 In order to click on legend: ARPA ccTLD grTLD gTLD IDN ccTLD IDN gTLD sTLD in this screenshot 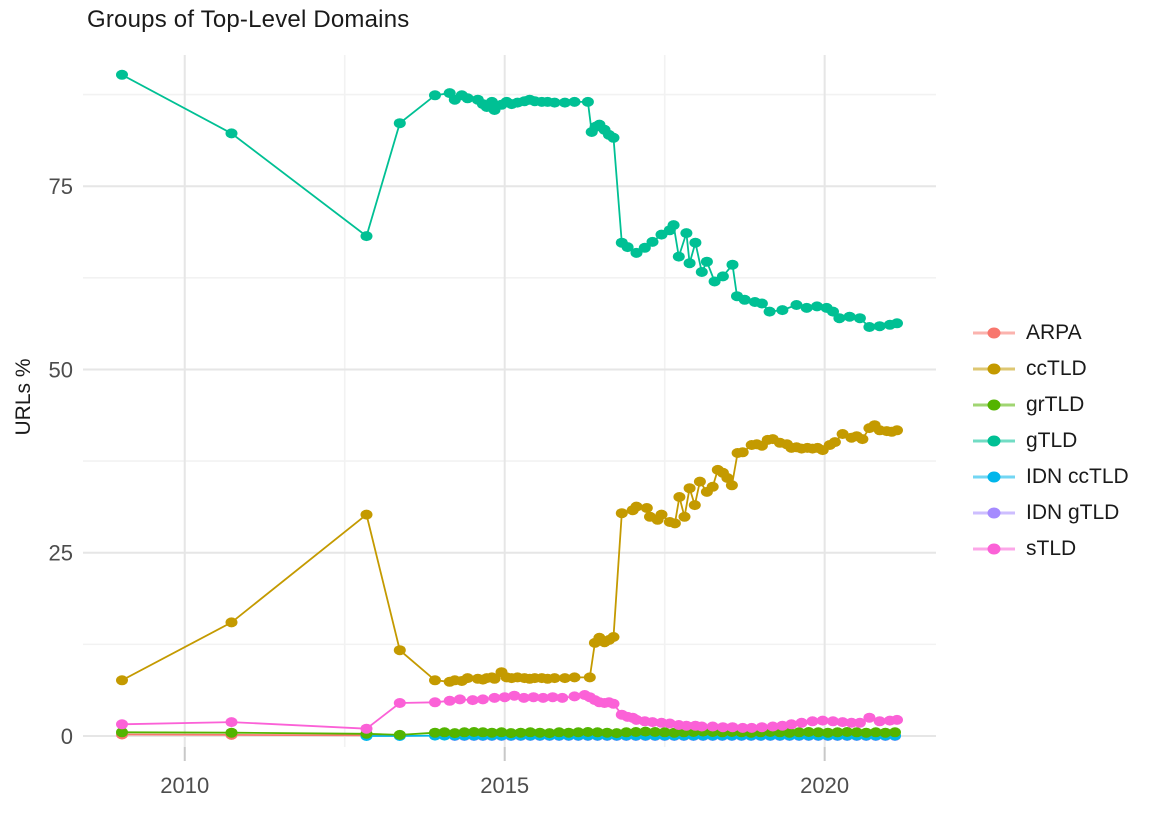, I will do `click(1050, 441)`.